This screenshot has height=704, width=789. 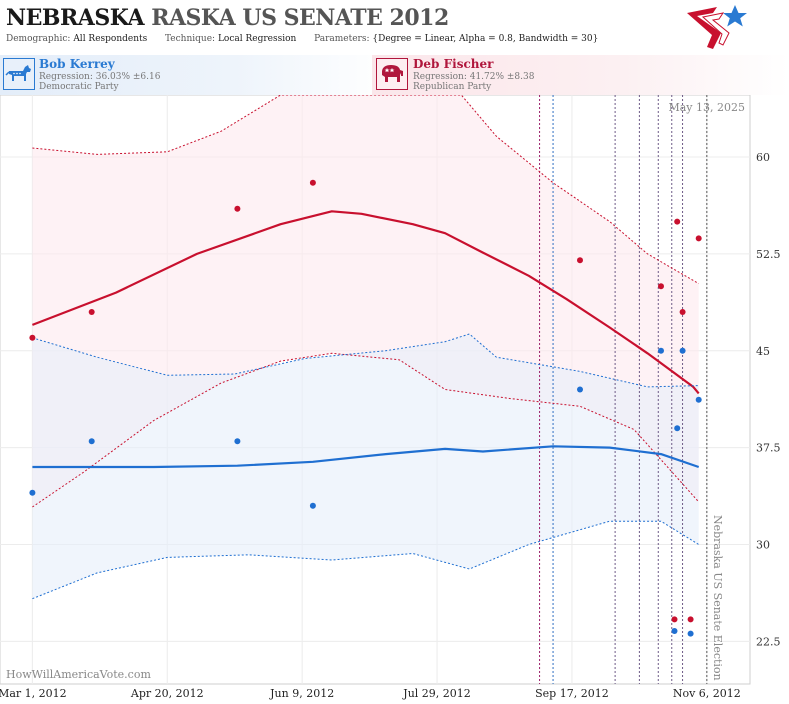 What do you see at coordinates (768, 448) in the screenshot?
I see `y-tick-label: 37.5` at bounding box center [768, 448].